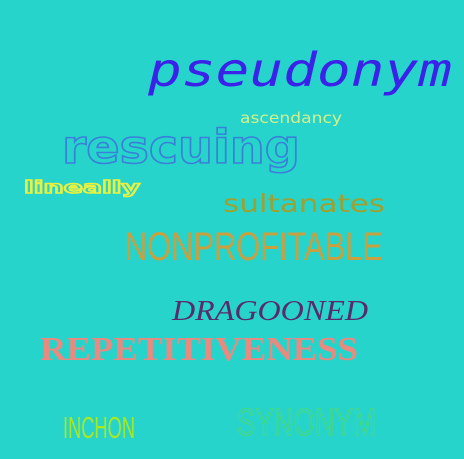 The image size is (464, 459). Describe the element at coordinates (306, 423) in the screenshot. I see `word: SYNONYM` at that location.